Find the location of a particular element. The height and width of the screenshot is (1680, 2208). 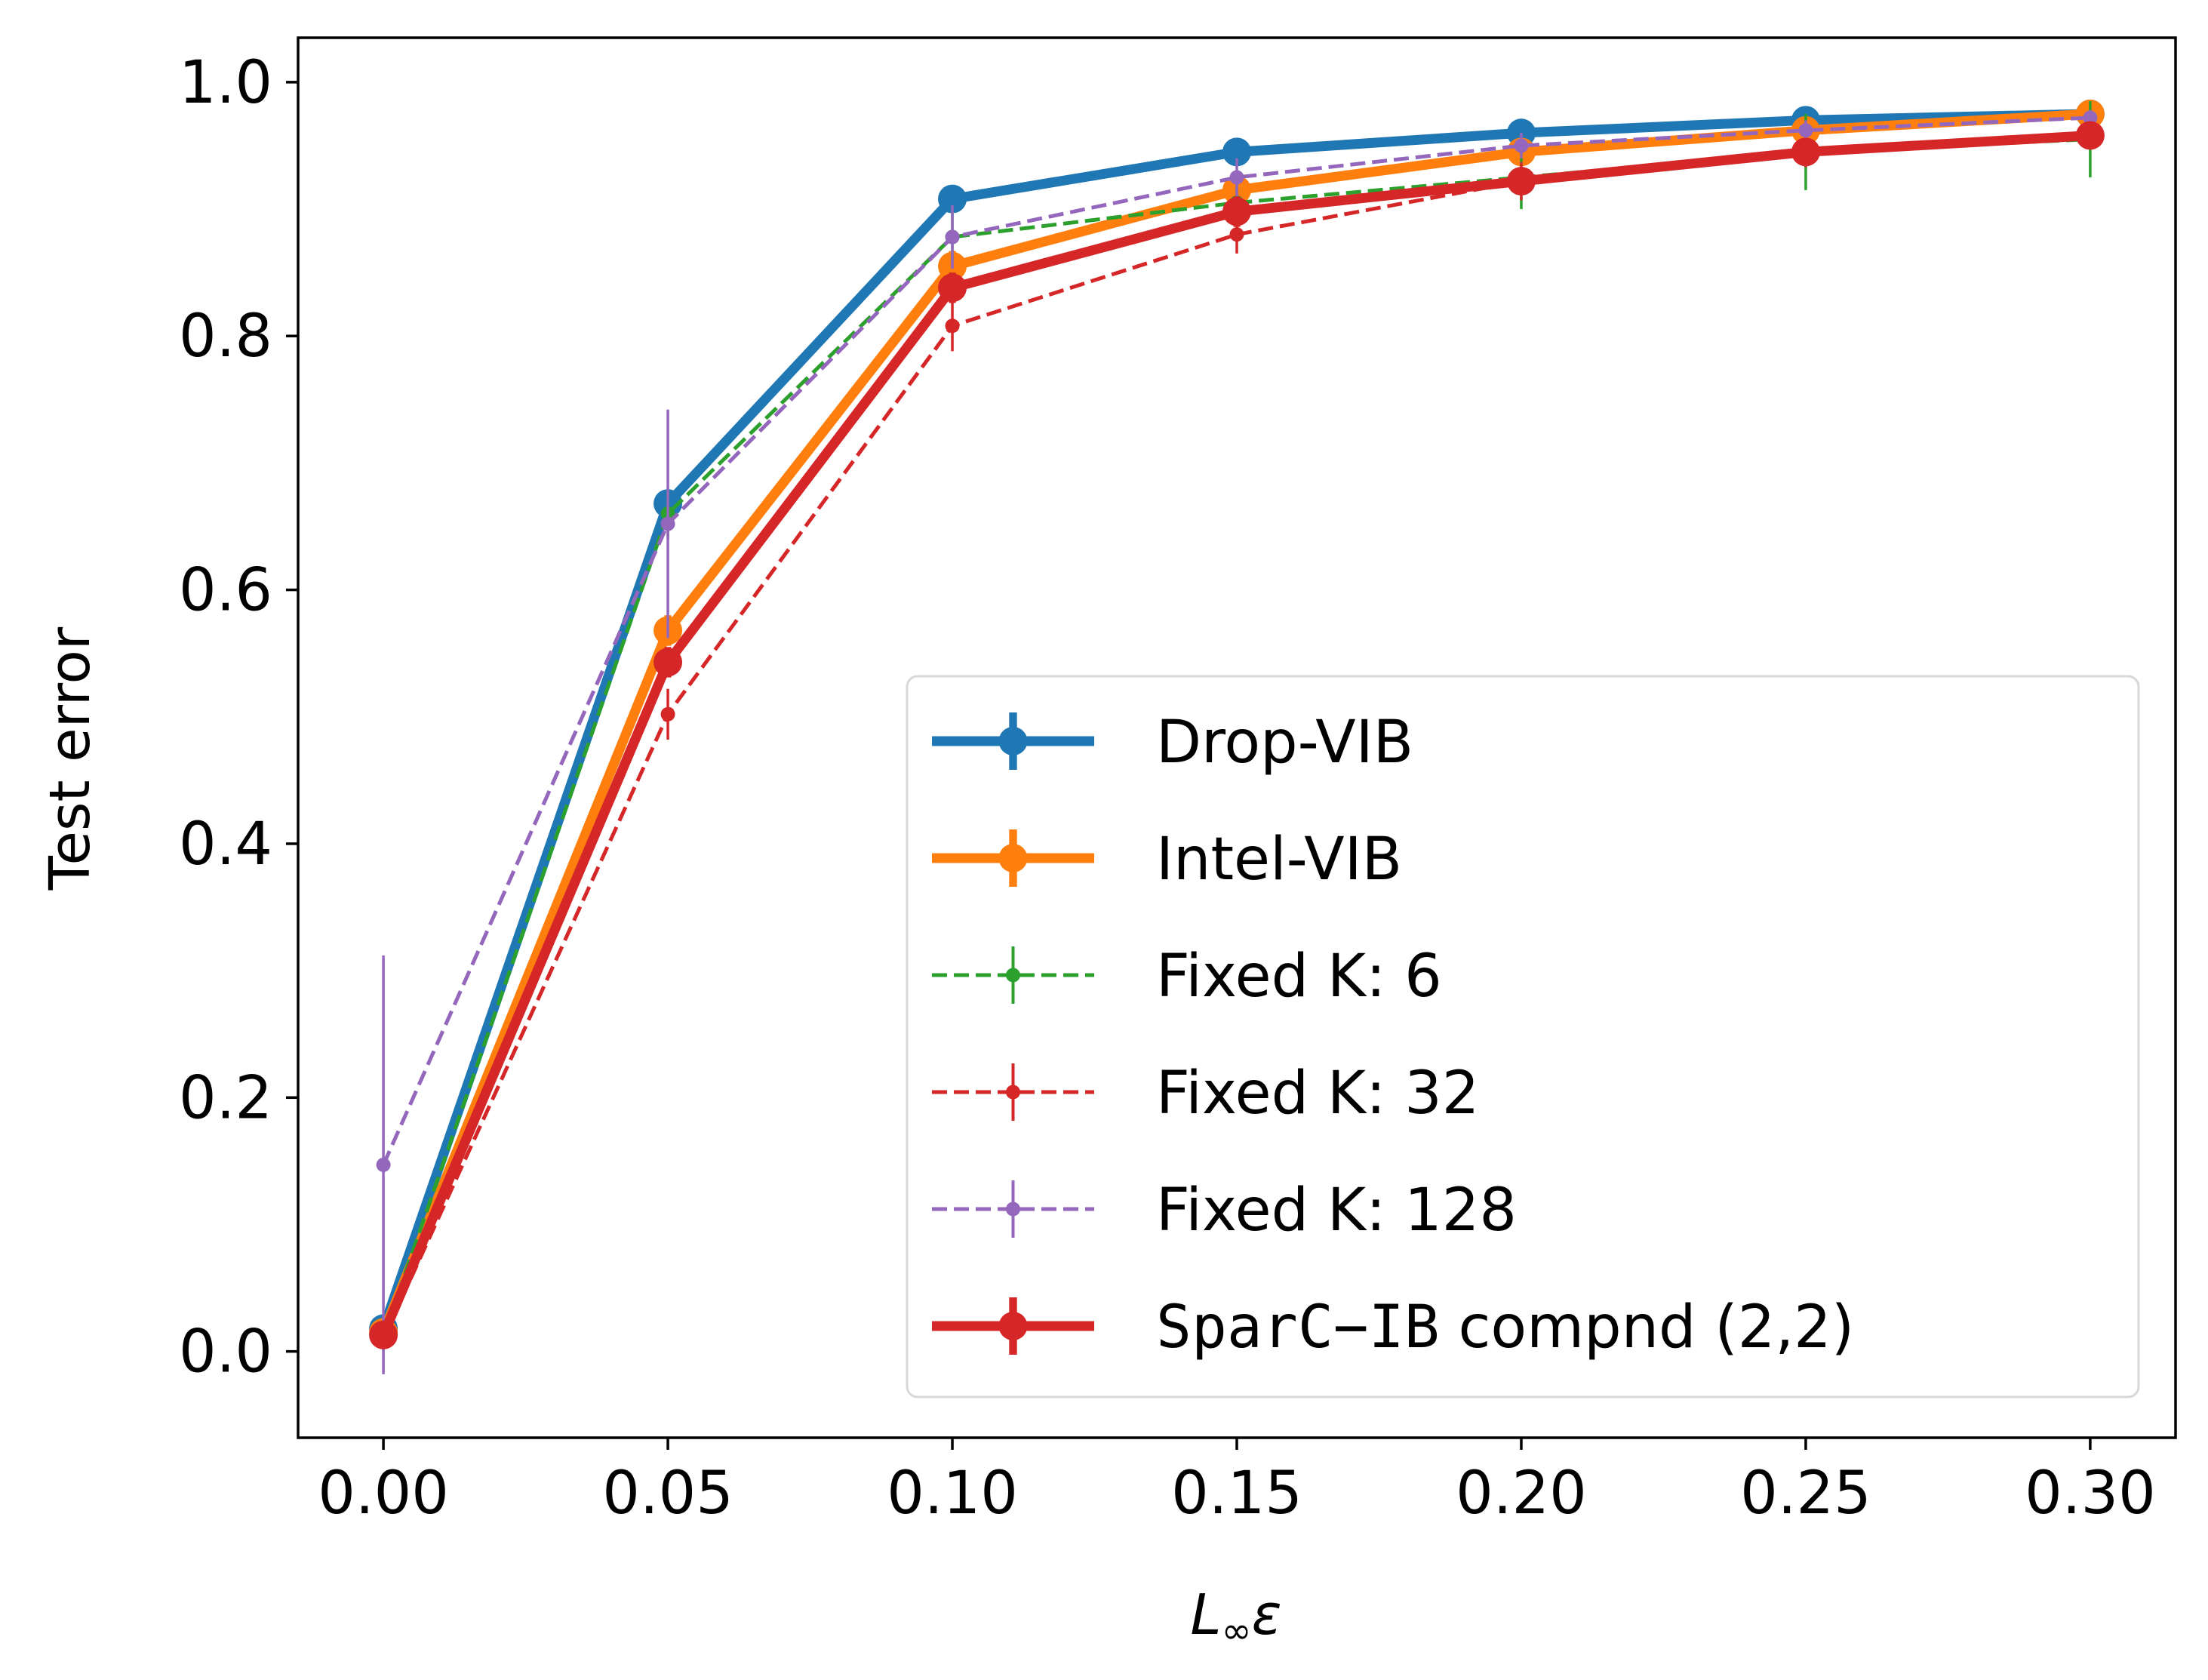

legend-item: Fixed K: 32 is located at coordinates (1205, 1094).